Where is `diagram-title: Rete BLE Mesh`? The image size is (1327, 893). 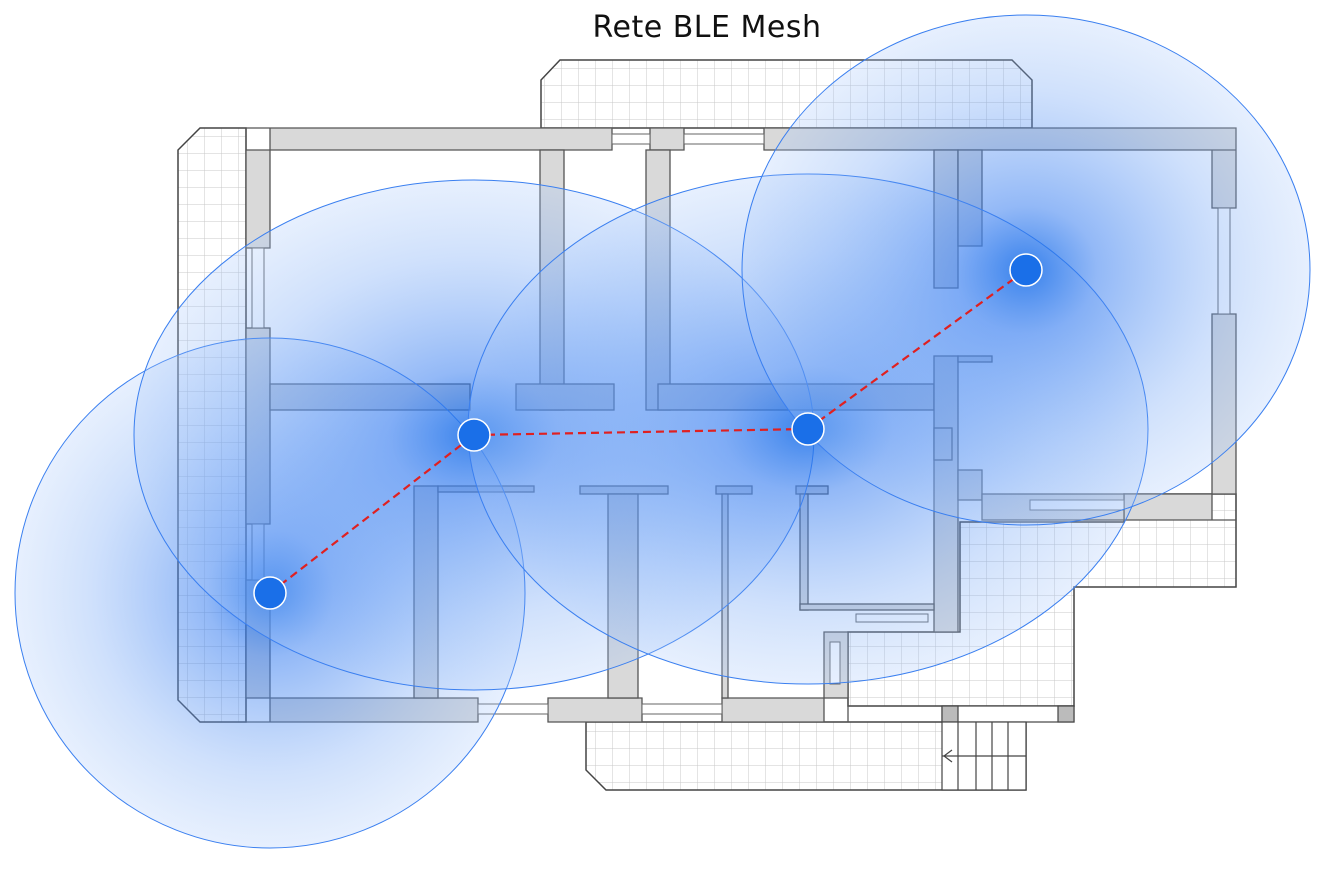
diagram-title: Rete BLE Mesh is located at coordinates (707, 27).